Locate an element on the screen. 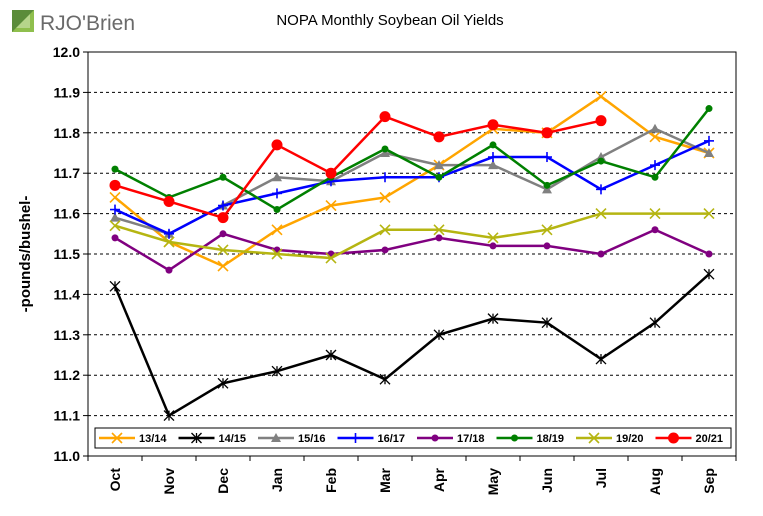 Image resolution: width=763 pixels, height=516 pixels. legend-label: 19/20 is located at coordinates (630, 439).